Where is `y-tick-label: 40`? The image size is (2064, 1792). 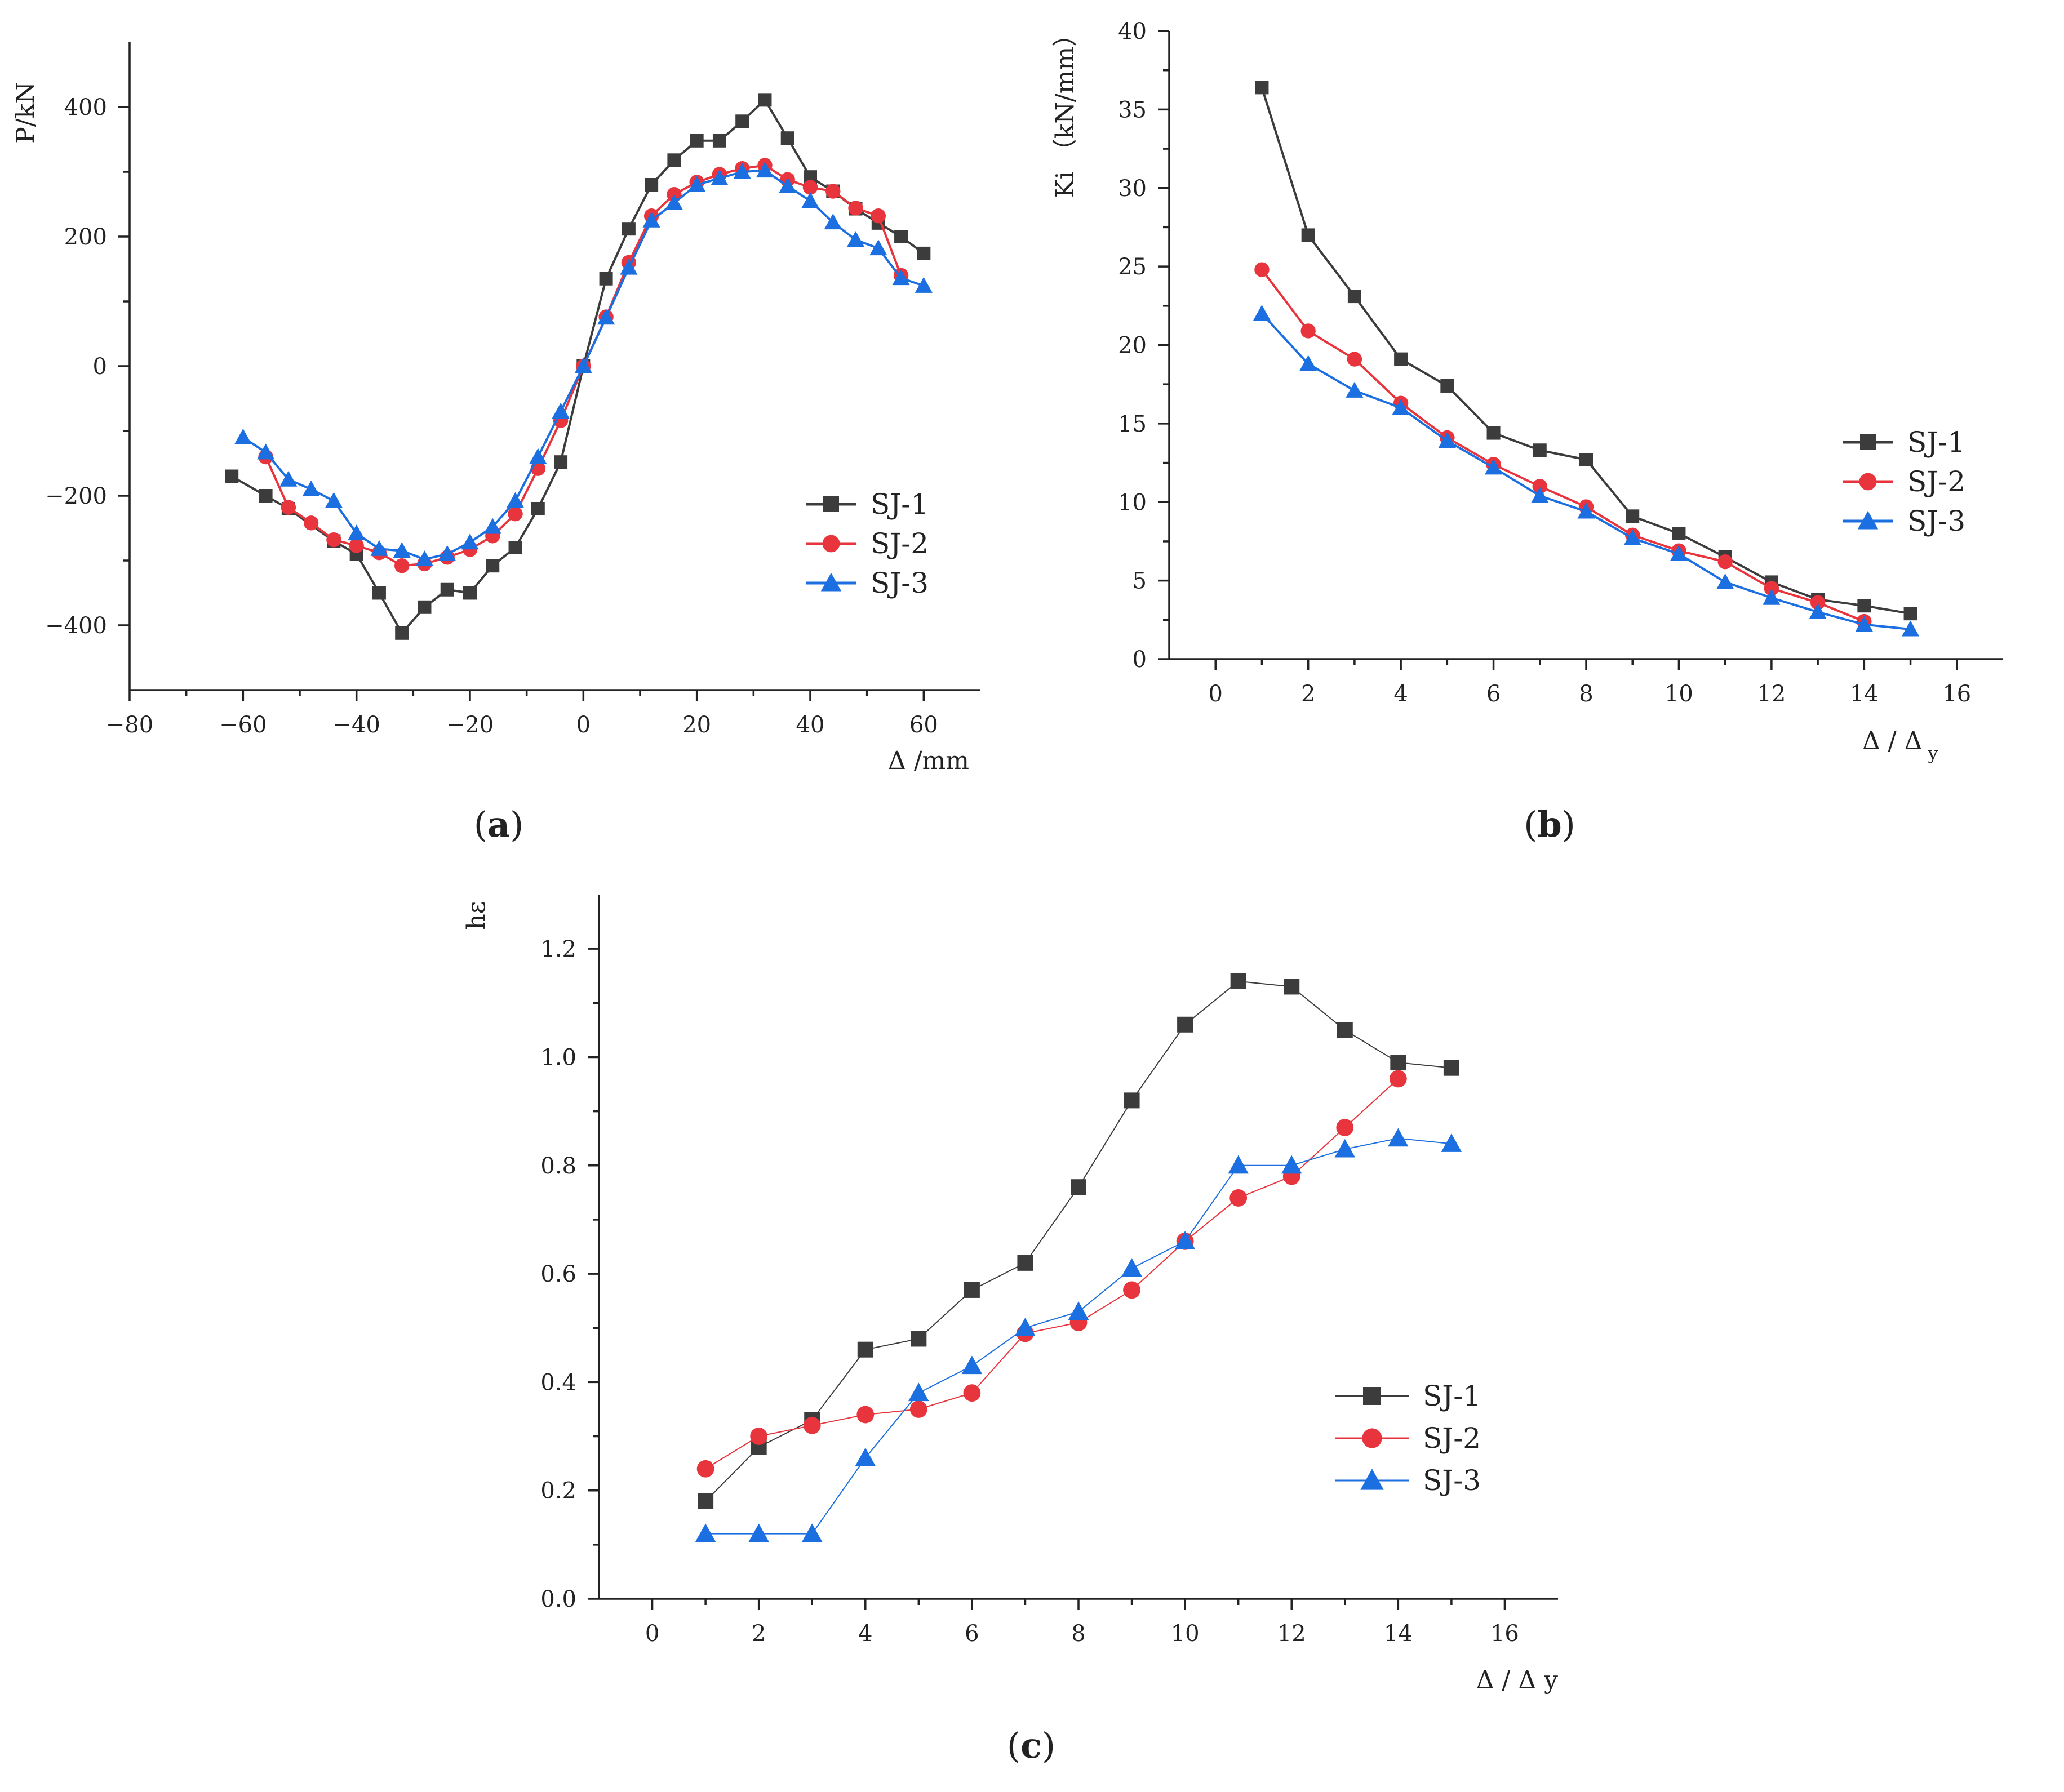
y-tick-label: 40 is located at coordinates (1132, 32).